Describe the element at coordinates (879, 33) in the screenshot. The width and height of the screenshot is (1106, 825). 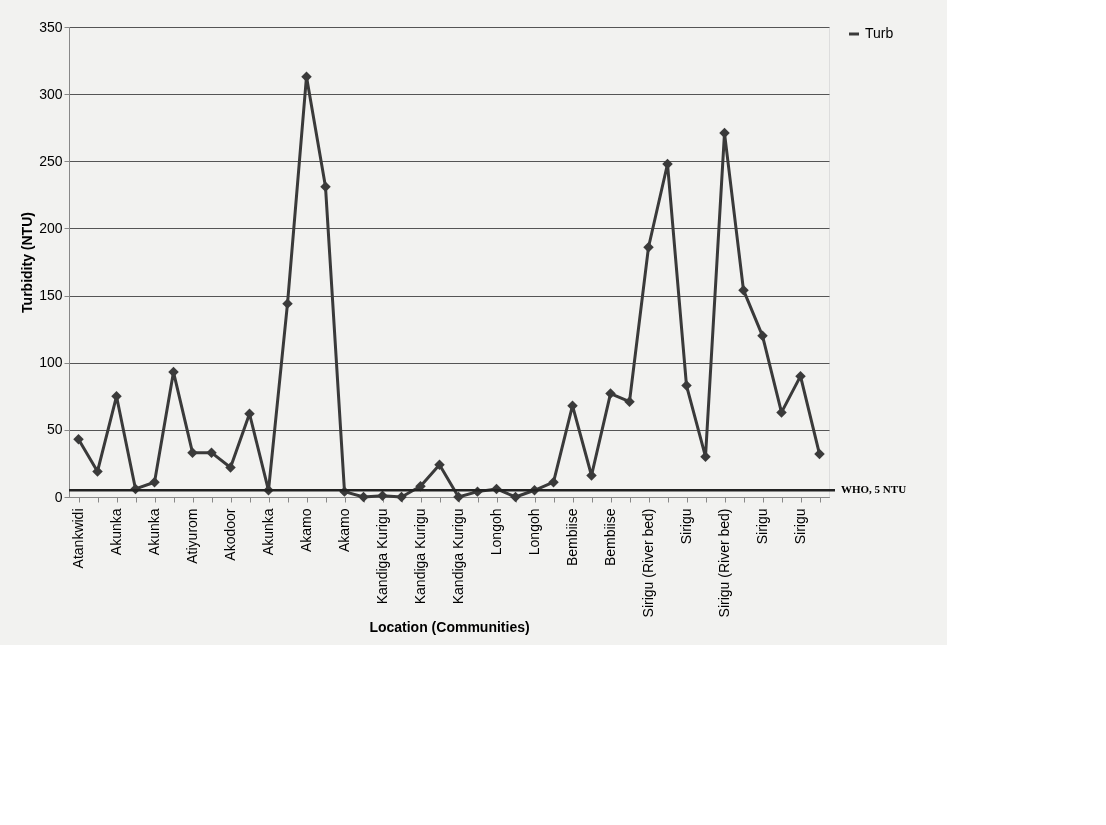
I see `legend-label: Turb` at that location.